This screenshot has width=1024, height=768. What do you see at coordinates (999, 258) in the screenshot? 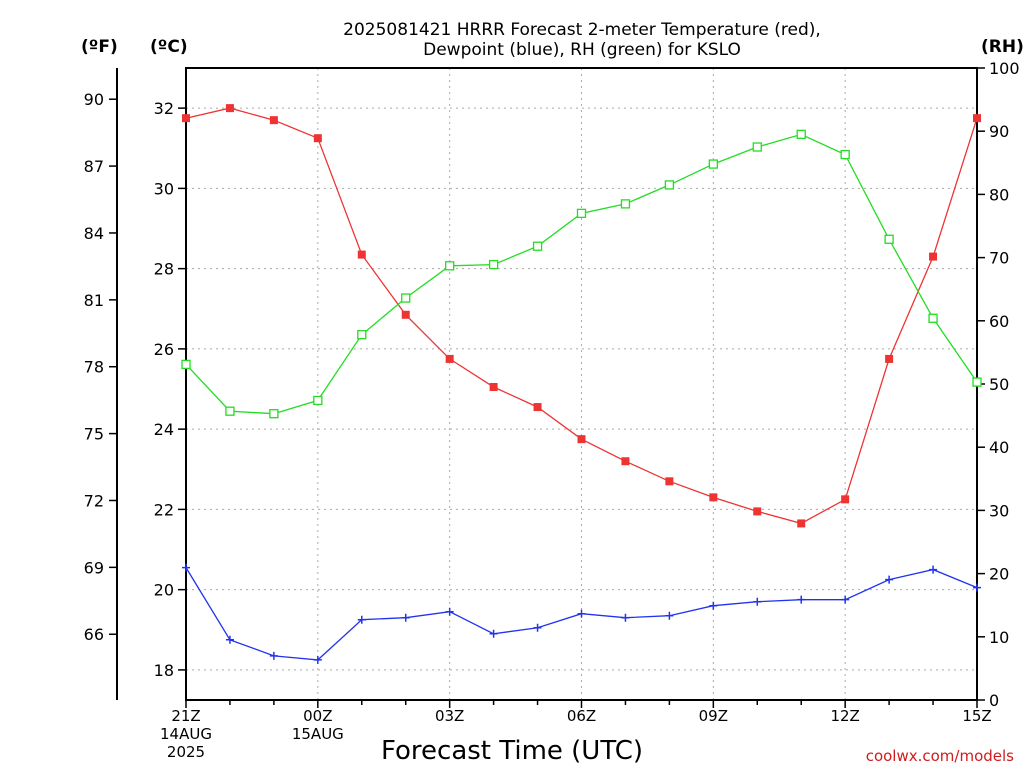
I see `rh-tick-label: 70` at bounding box center [999, 258].